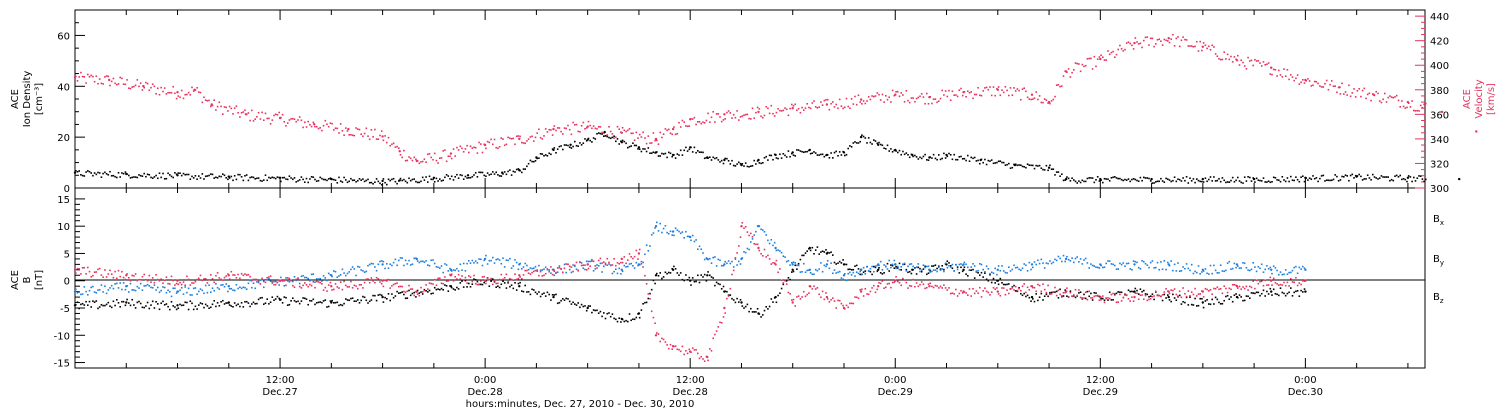  Describe the element at coordinates (1467, 99) in the screenshot. I see `top-right-title-line-1: ACE` at that location.